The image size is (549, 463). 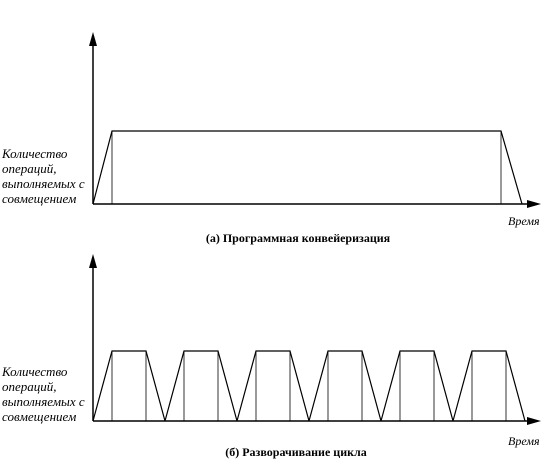 I want to click on diagram-a-caption: (а) Программная конвейеризация, so click(x=298, y=238).